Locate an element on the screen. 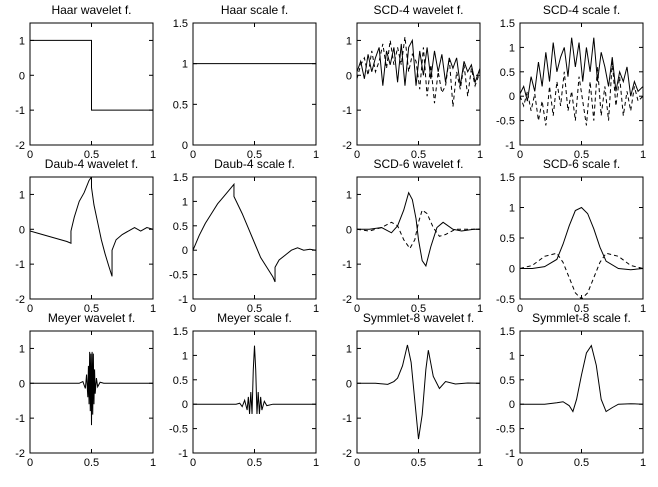 This screenshot has width=658, height=487. subplot-7: SCD-6 wavelet f. 0 0.5 1 -2 -1 0 1 is located at coordinates (412, 236).